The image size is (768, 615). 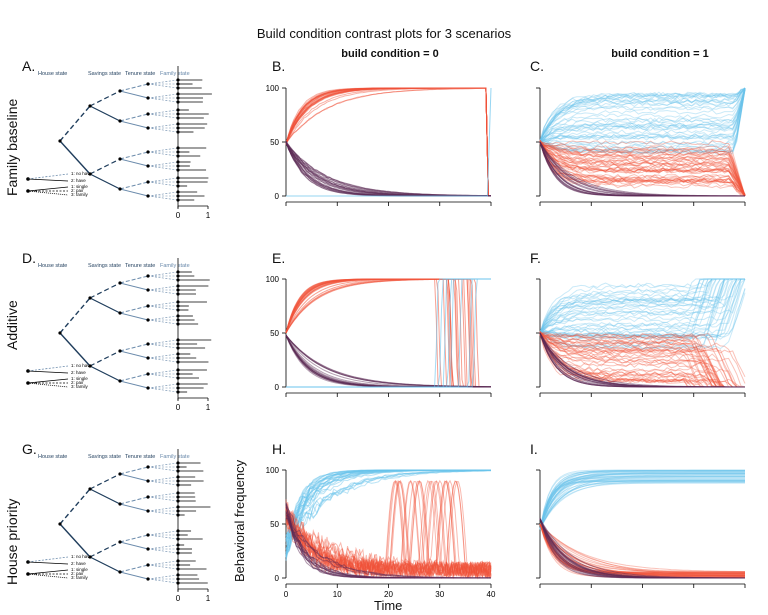 I want to click on column-header-build-0: build condition = 0, so click(x=390, y=54).